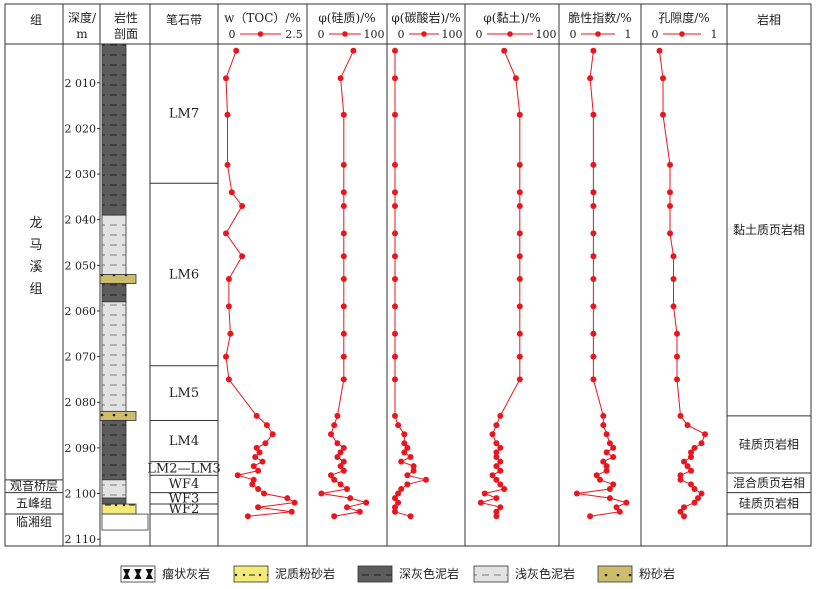 This screenshot has height=589, width=822. What do you see at coordinates (426, 25) in the screenshot?
I see `series-header-2: φ(碳酸岩)/% 0 100` at bounding box center [426, 25].